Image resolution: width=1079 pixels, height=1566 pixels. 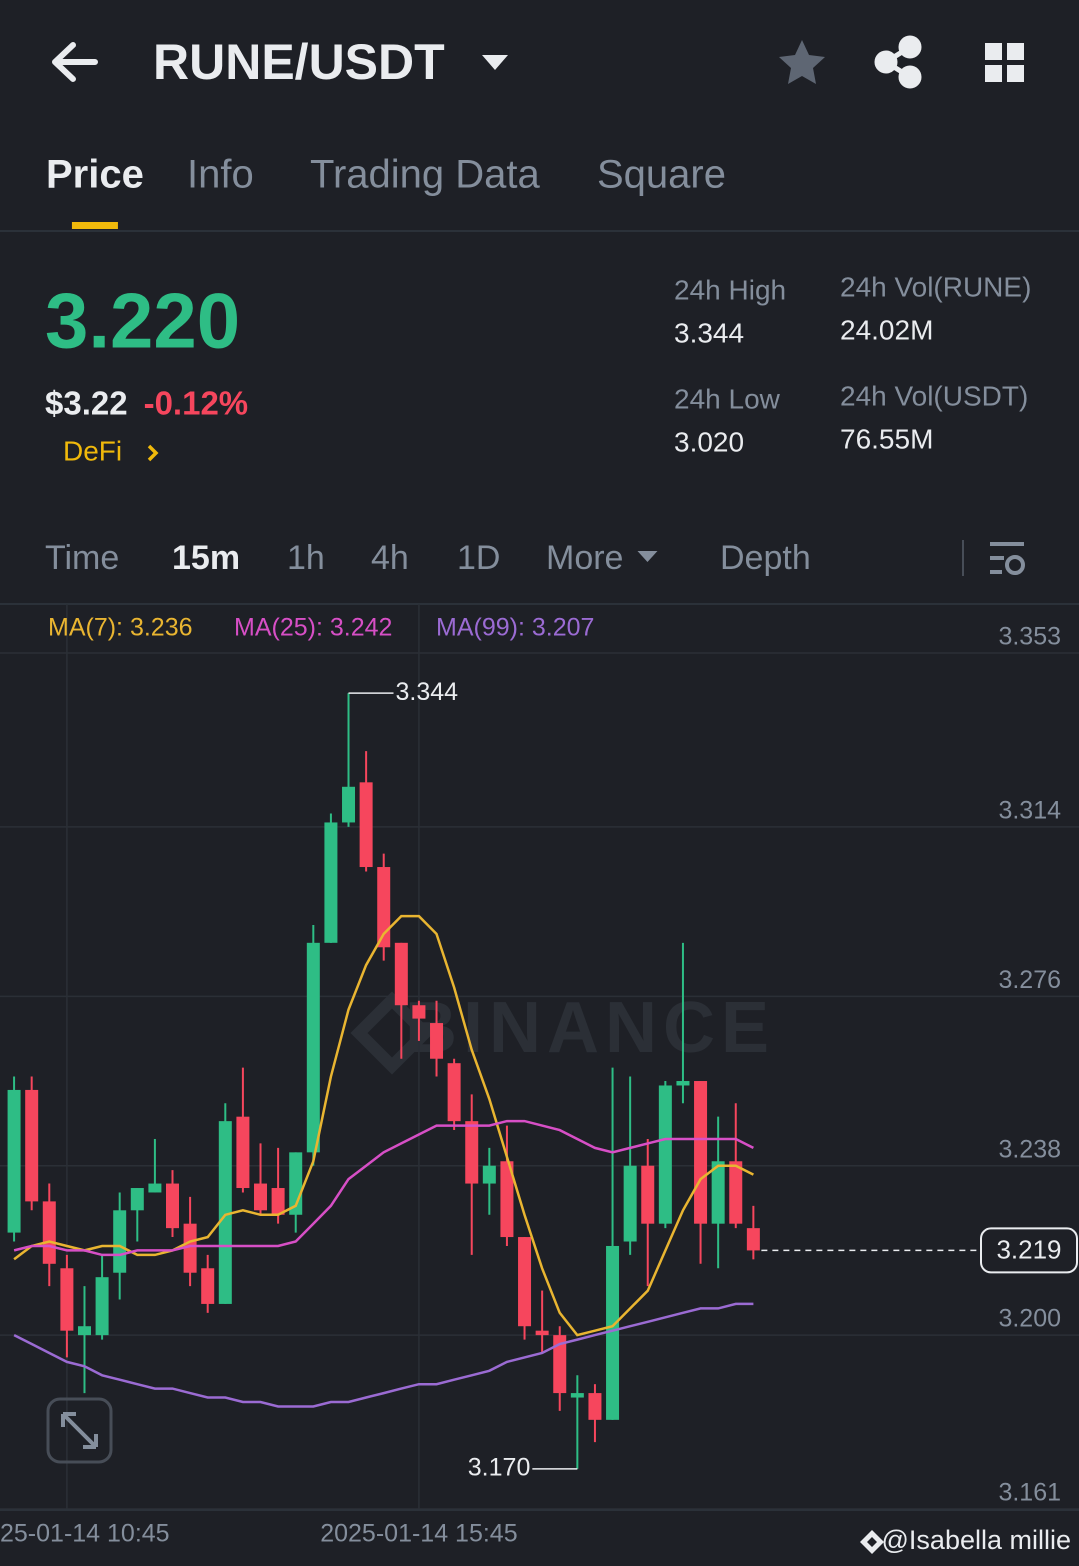 What do you see at coordinates (584, 558) in the screenshot?
I see `interval: More` at bounding box center [584, 558].